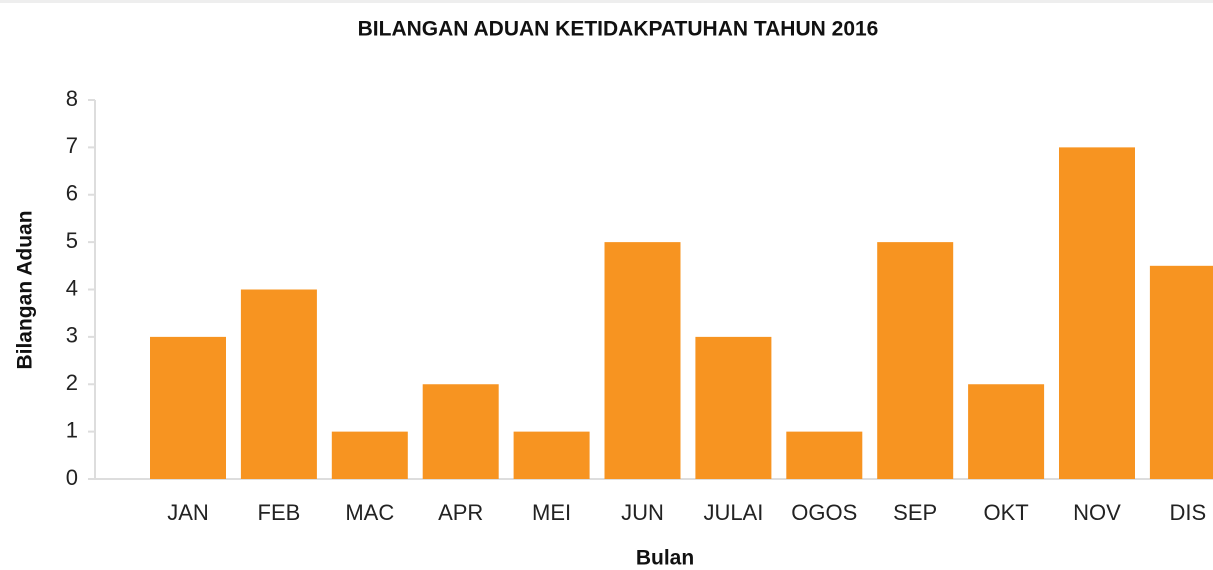  What do you see at coordinates (72, 193) in the screenshot?
I see `y-tick-label: 6` at bounding box center [72, 193].